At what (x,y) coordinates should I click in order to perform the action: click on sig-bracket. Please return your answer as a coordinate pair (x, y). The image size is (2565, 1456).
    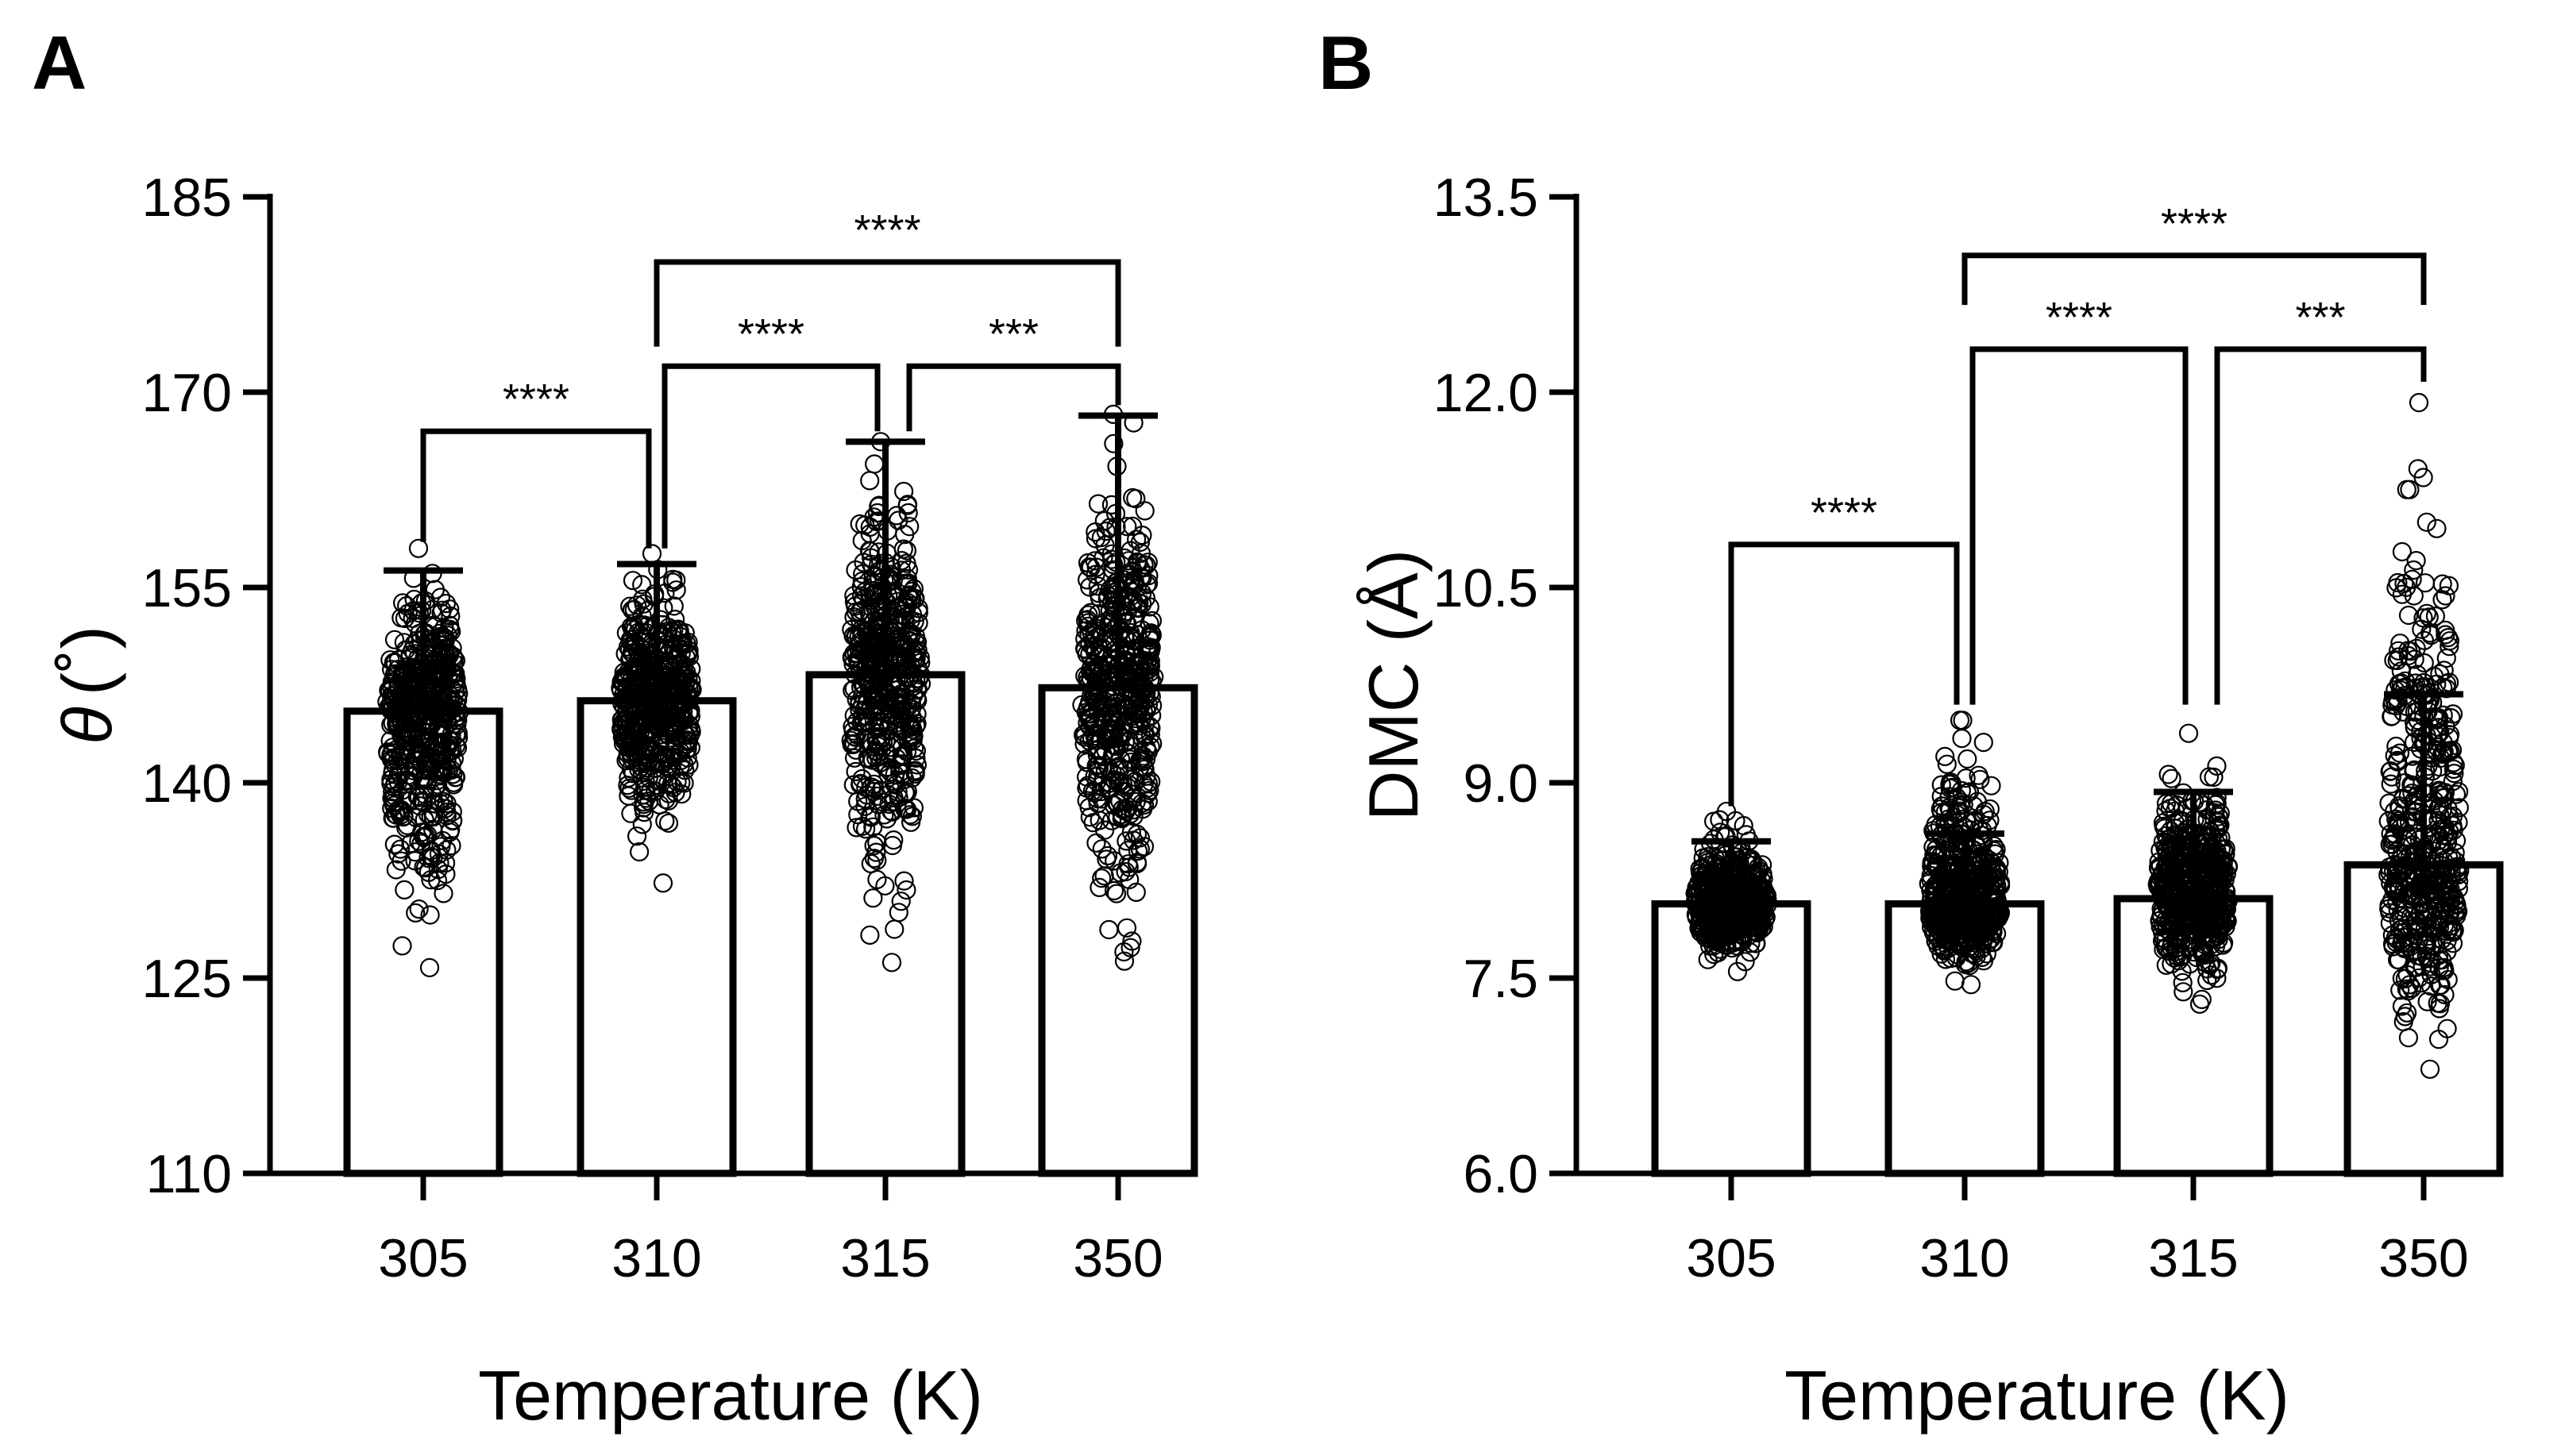
    Looking at the image, I should click on (887, 303).